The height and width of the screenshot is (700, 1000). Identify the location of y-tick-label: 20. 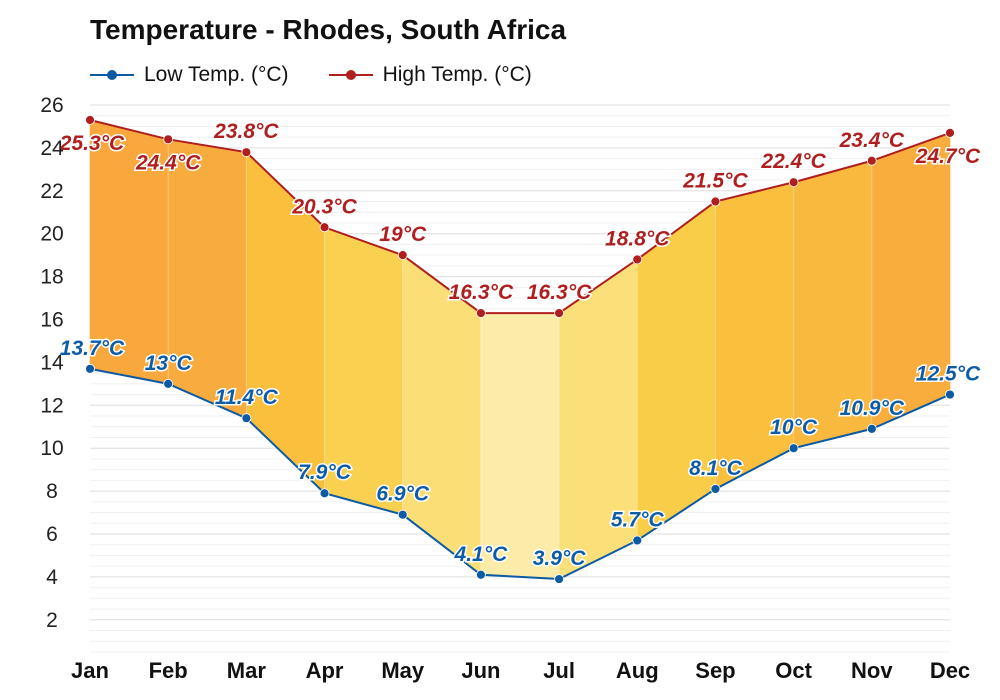
(51, 234).